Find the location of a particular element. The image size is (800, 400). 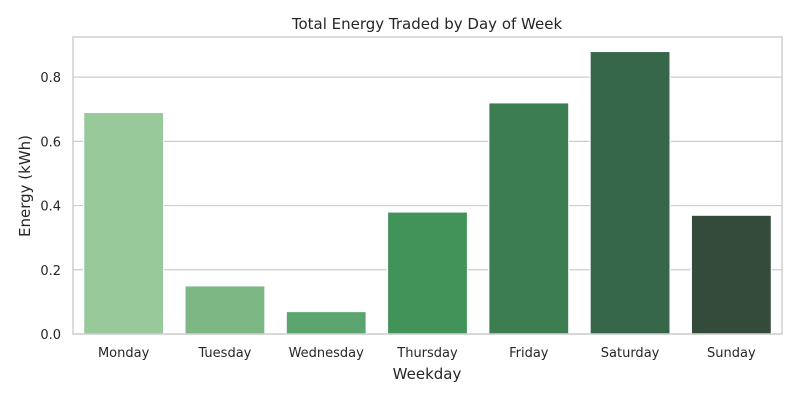

x-tick-label: Friday is located at coordinates (529, 353).